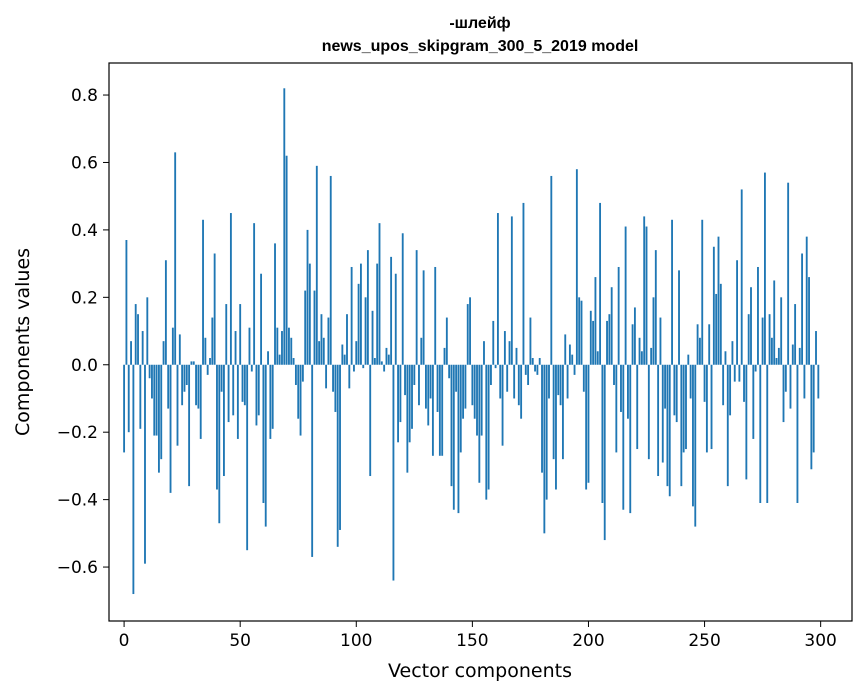 The image size is (867, 696). Describe the element at coordinates (84, 231) in the screenshot. I see `y-tick-label: 0.4` at that location.